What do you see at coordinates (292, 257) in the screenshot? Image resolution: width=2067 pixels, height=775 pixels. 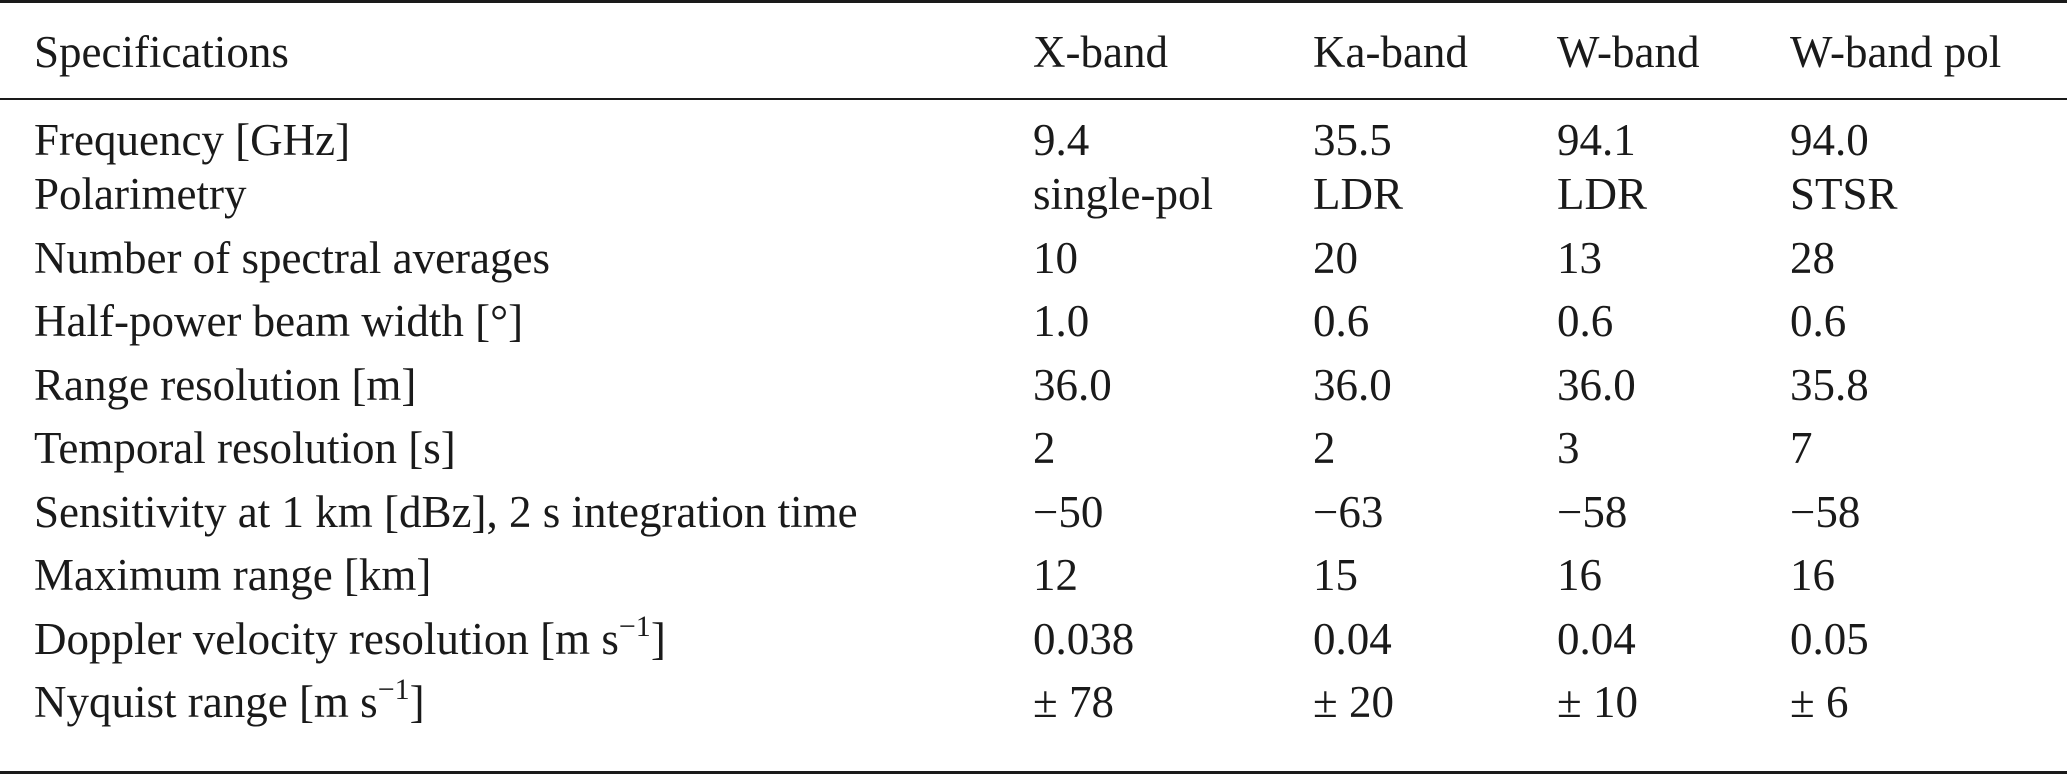 I see `row-label: Number of spectral averages` at bounding box center [292, 257].